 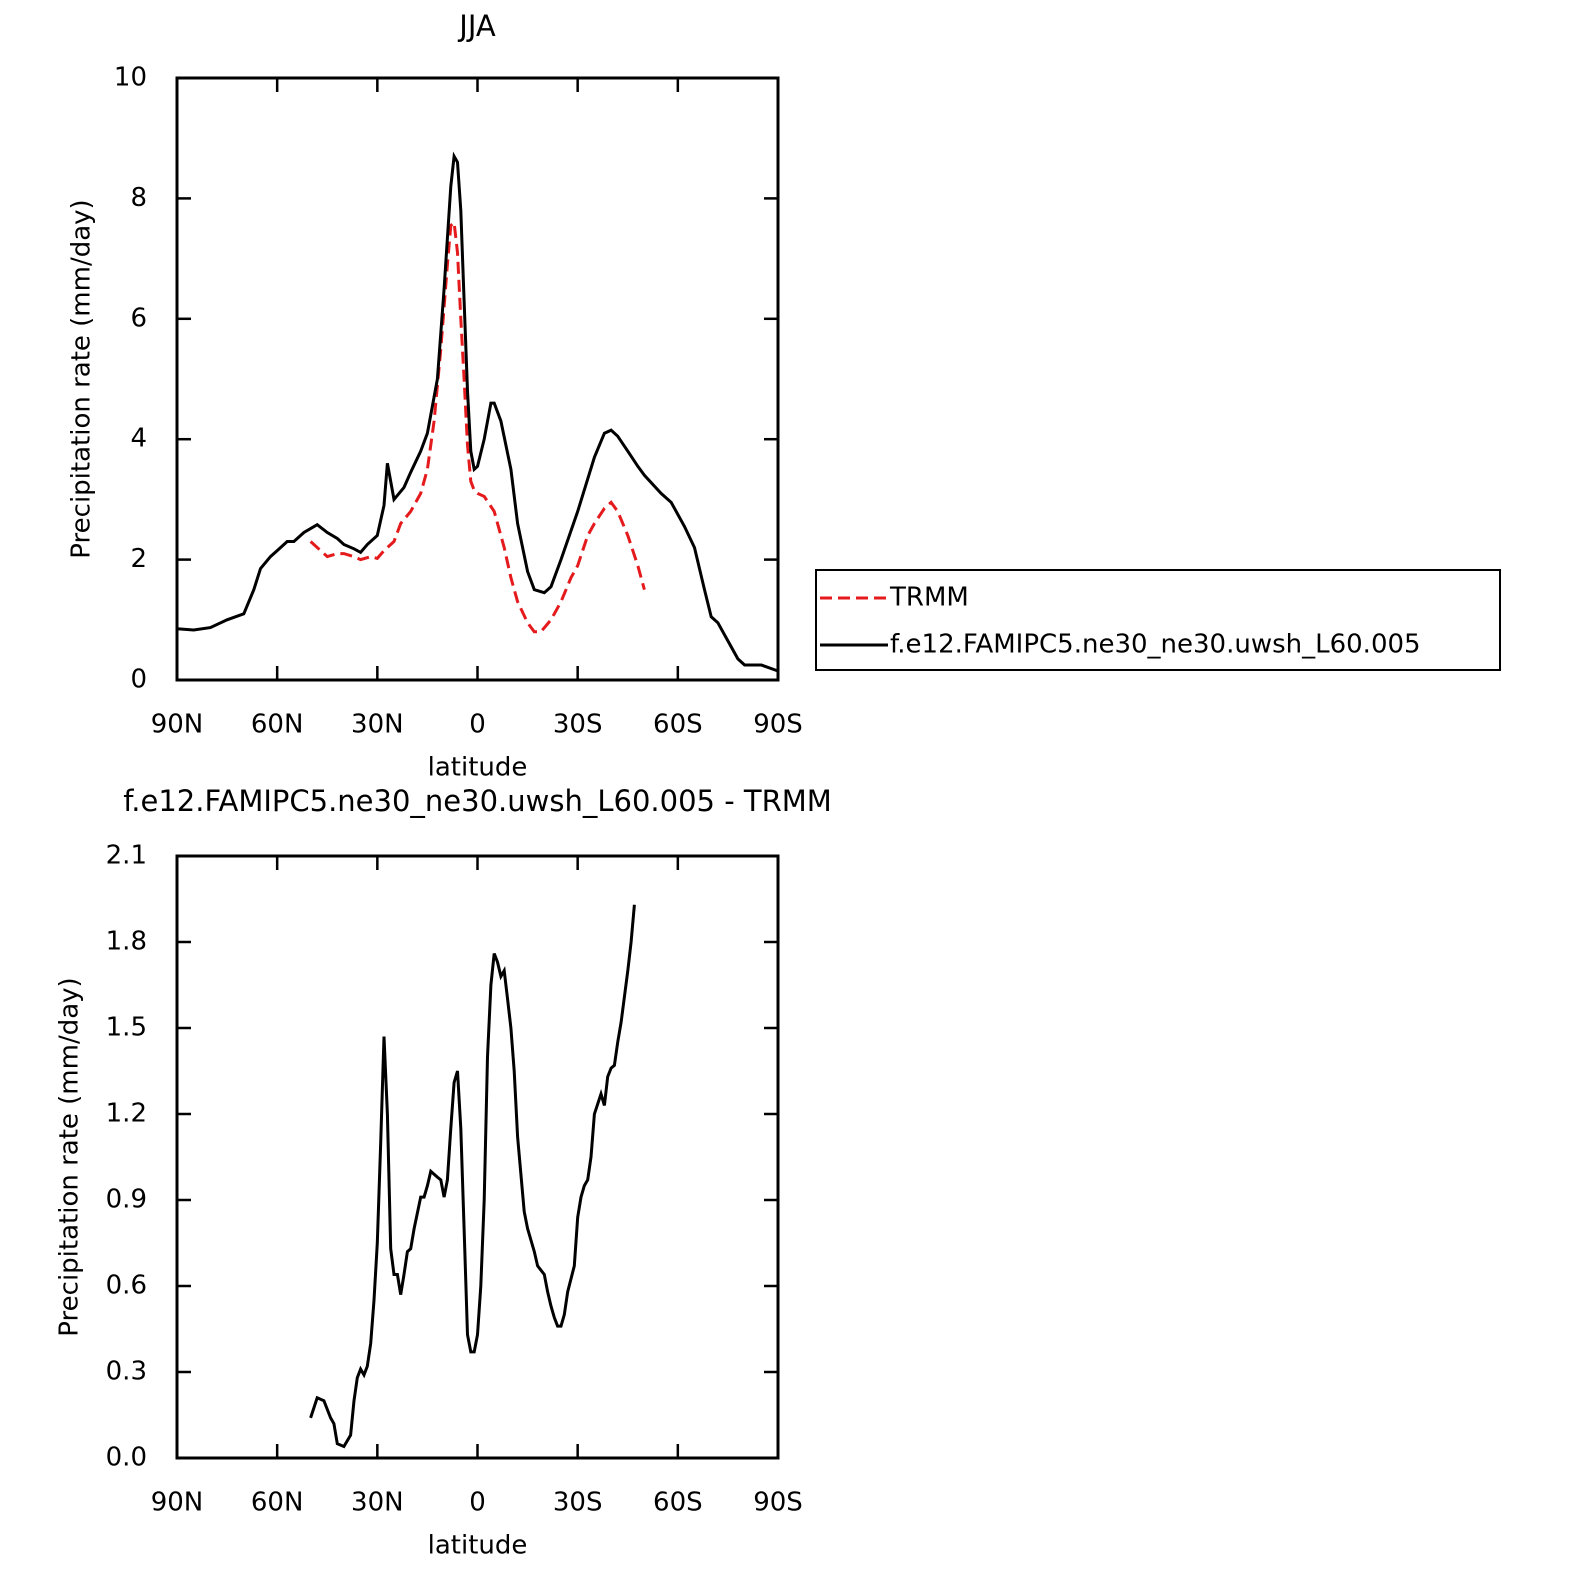 I want to click on y-tick-label: 10, so click(x=130, y=78).